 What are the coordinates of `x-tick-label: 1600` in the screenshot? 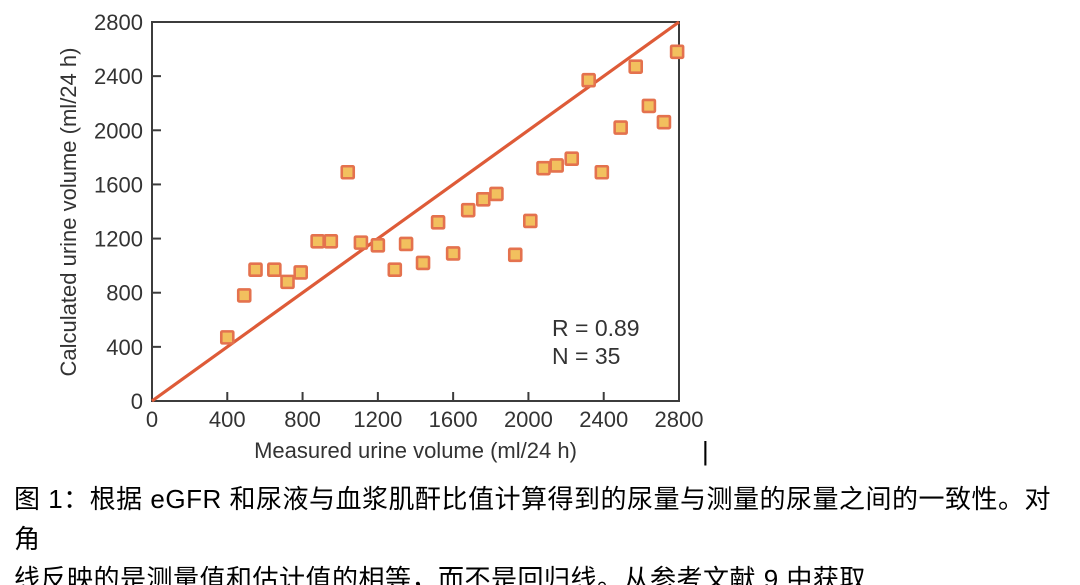 It's located at (453, 419).